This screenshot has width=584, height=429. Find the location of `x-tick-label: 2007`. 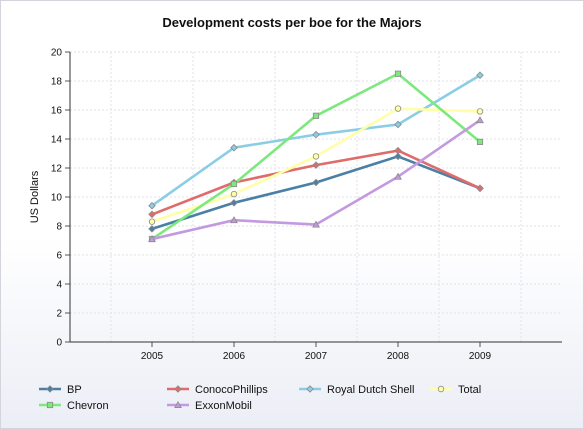

x-tick-label: 2007 is located at coordinates (316, 356).